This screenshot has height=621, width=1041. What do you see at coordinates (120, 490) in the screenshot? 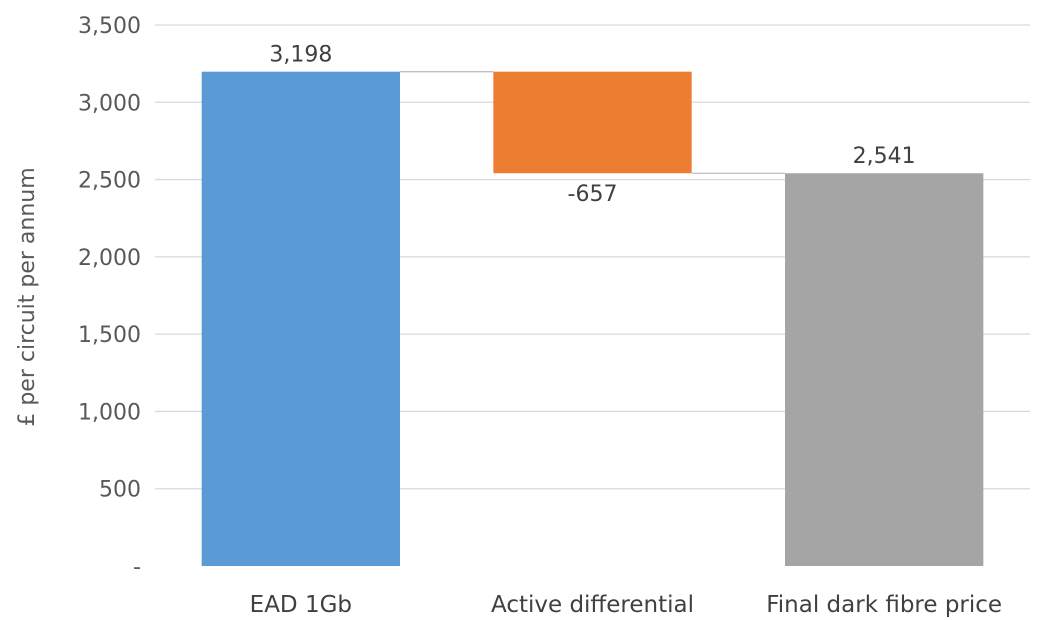
I see `y-tick-label: 500` at bounding box center [120, 490].